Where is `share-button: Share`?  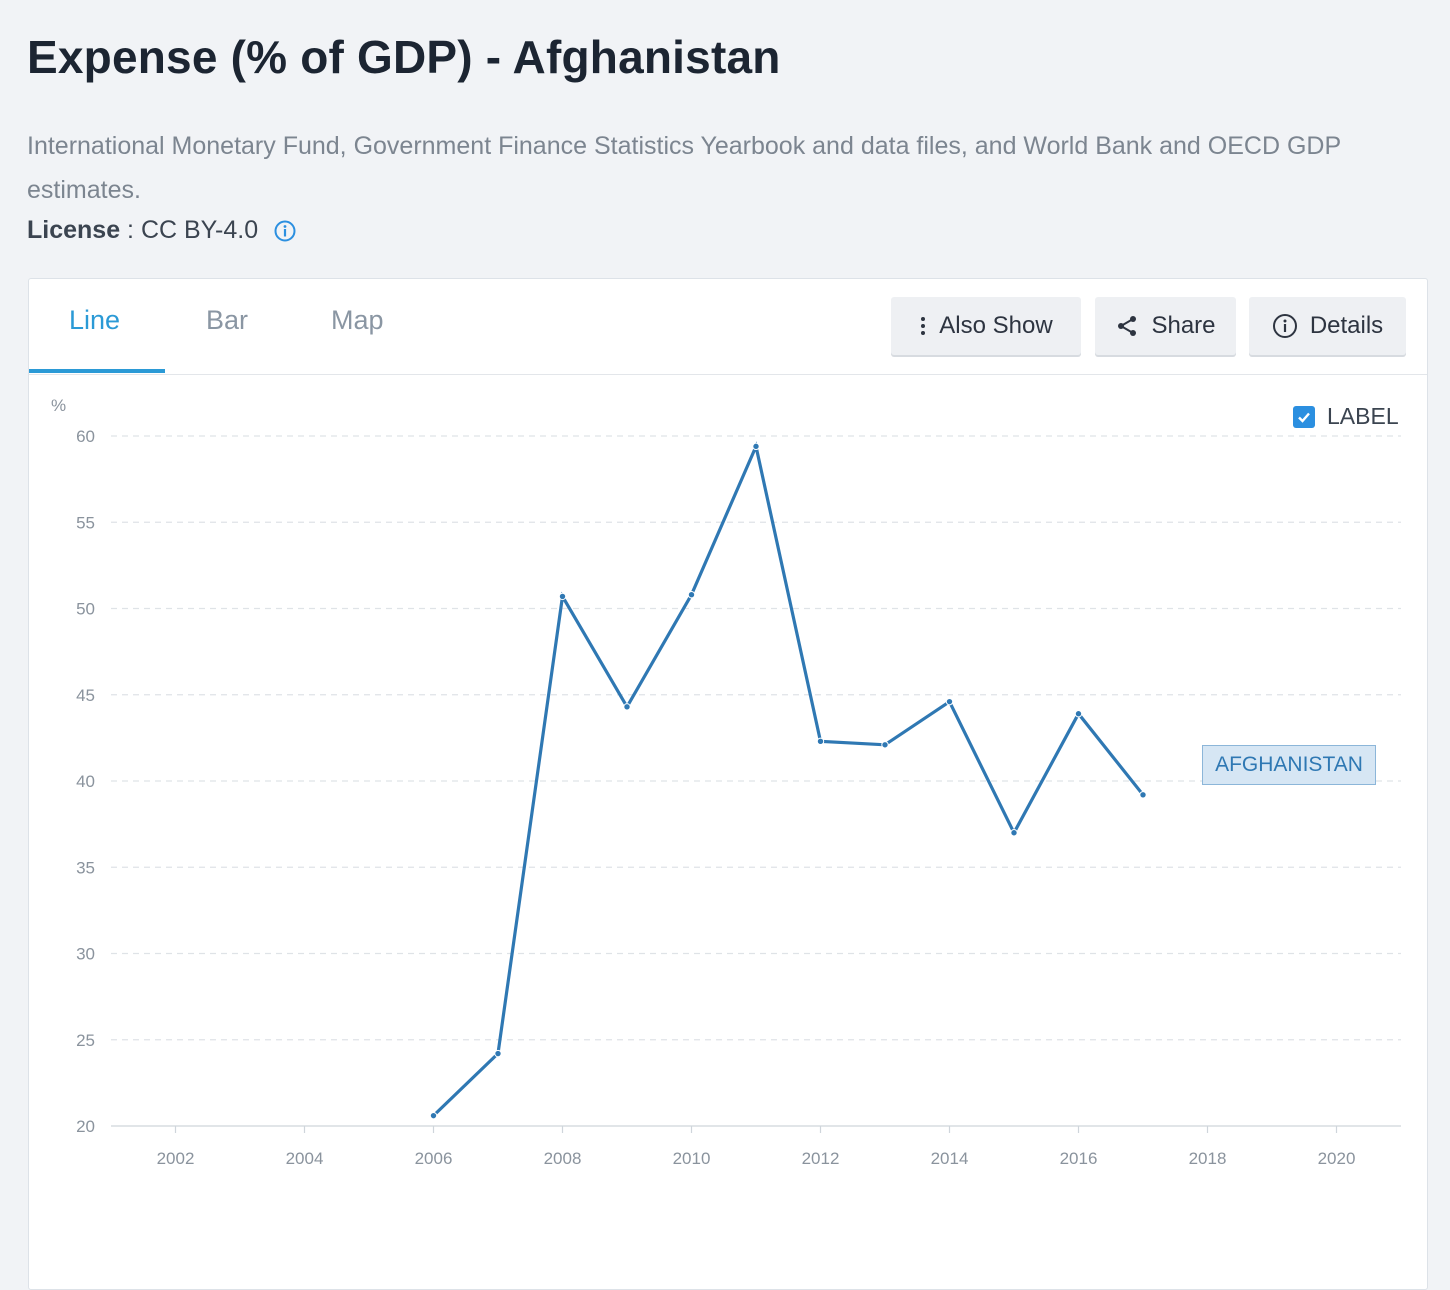 share-button: Share is located at coordinates (1165, 326).